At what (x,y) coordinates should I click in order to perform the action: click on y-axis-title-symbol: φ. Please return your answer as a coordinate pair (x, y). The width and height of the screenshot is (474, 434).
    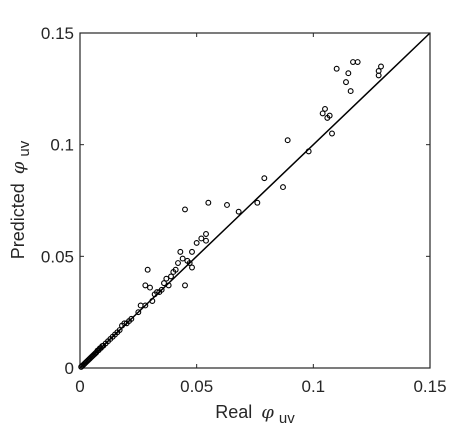
    Looking at the image, I should click on (18, 167).